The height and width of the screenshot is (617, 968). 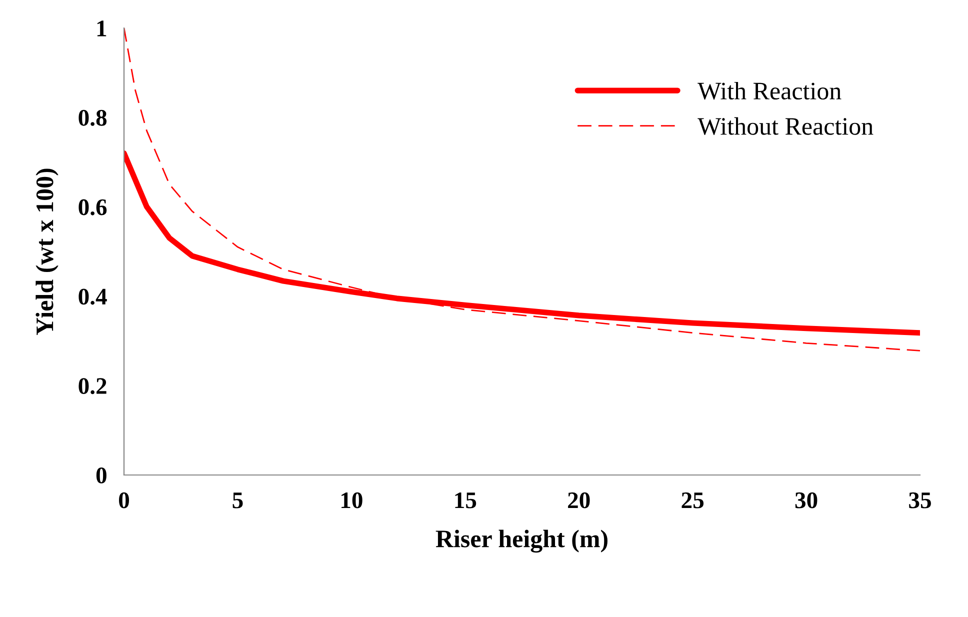 I want to click on x-tick-label: 30, so click(x=806, y=500).